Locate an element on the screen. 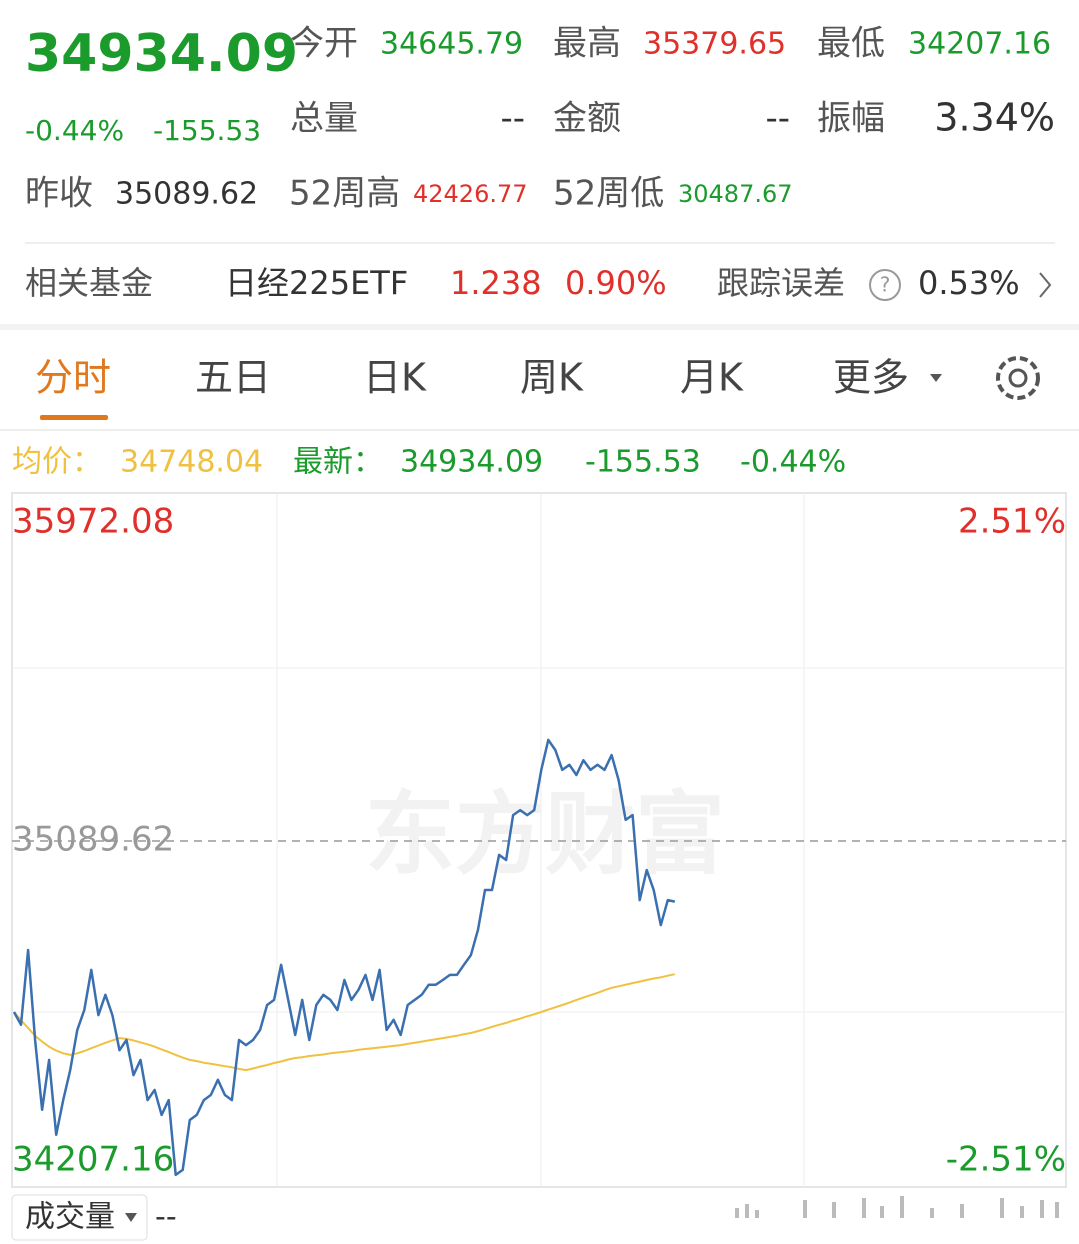  legend-value: -0.44% is located at coordinates (793, 462).